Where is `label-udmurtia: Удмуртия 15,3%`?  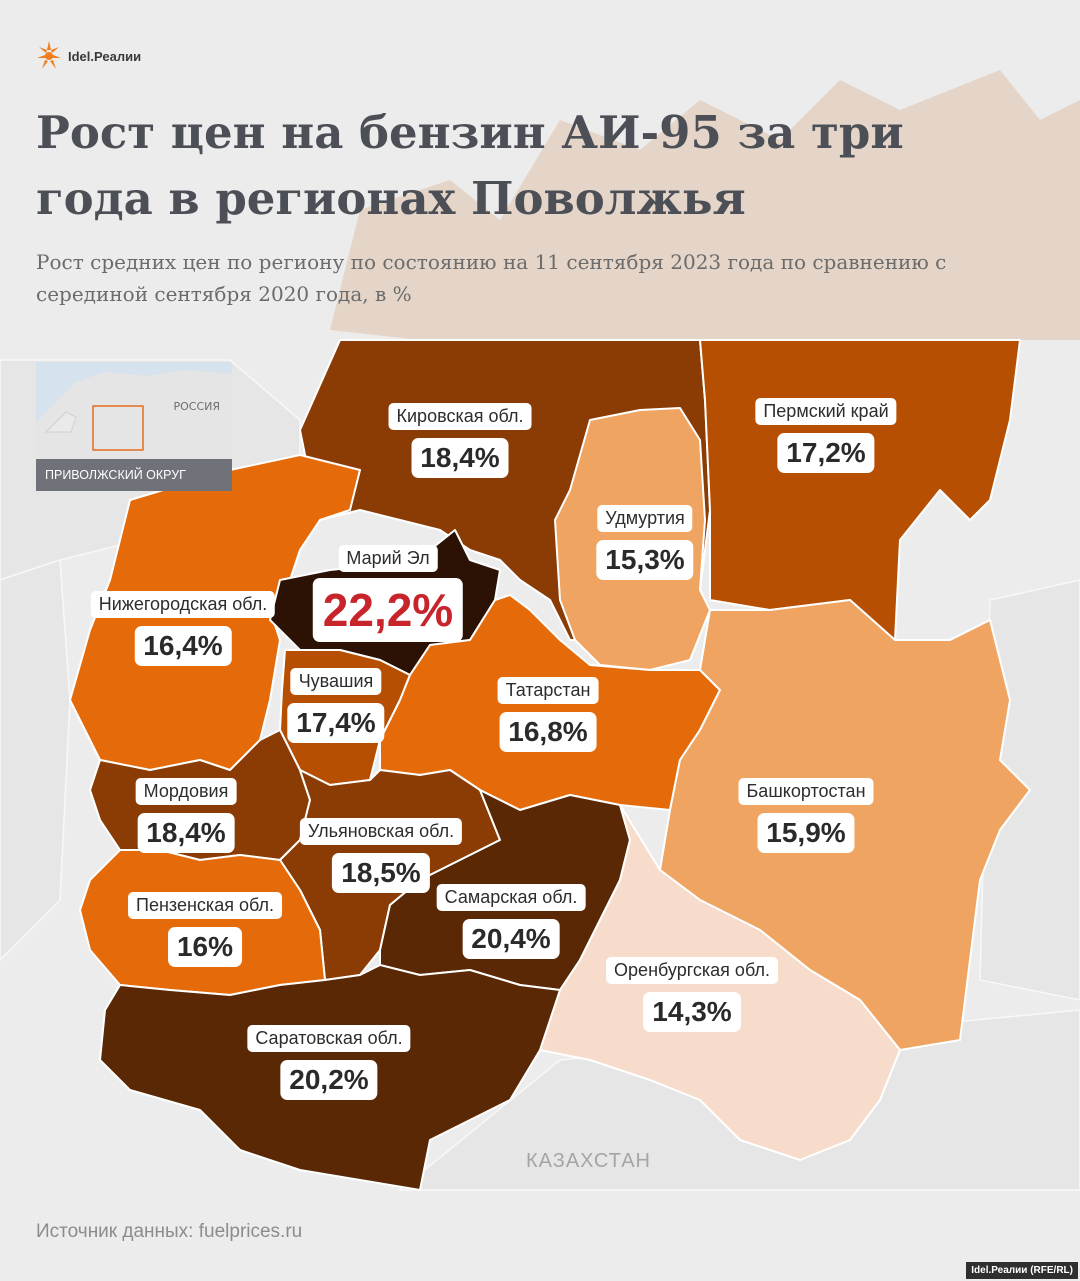
label-udmurtia: Удмуртия 15,3% is located at coordinates (645, 542).